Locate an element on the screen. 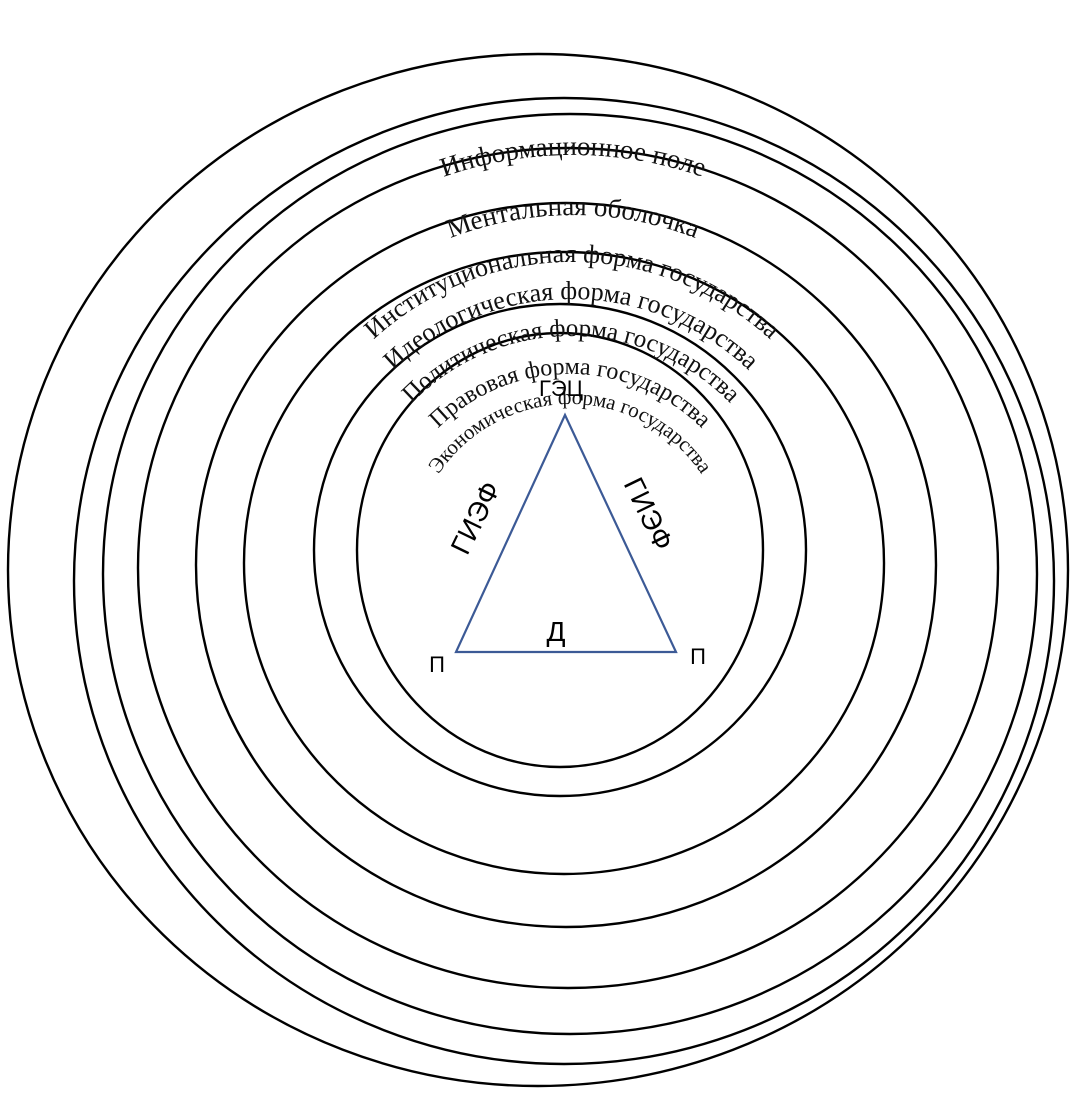 The image size is (1073, 1093). left-edge-label: ГИЭФ is located at coordinates (475, 518).